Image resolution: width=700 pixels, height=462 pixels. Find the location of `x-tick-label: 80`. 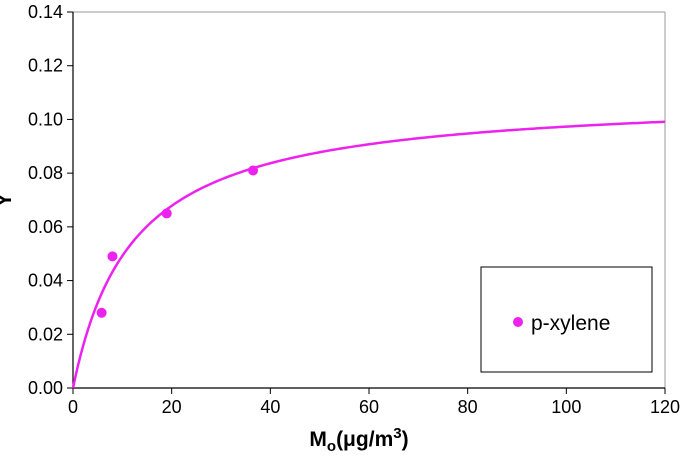

x-tick-label: 80 is located at coordinates (468, 407).